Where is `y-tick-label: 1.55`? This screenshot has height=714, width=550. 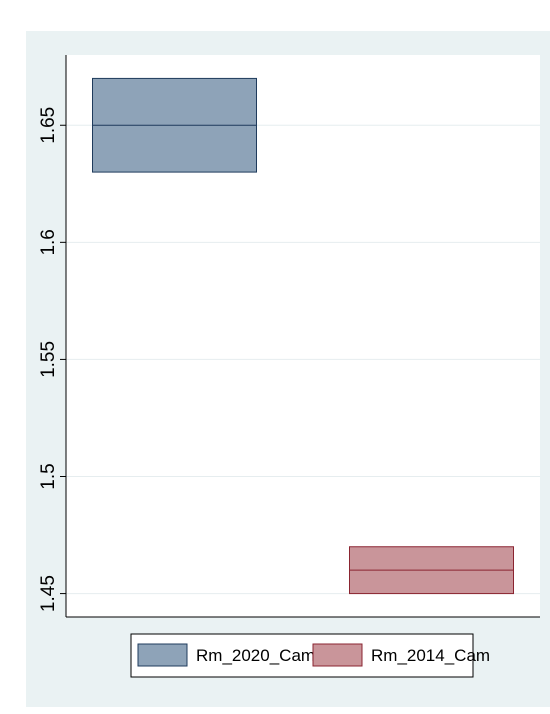
y-tick-label: 1.55 is located at coordinates (48, 359).